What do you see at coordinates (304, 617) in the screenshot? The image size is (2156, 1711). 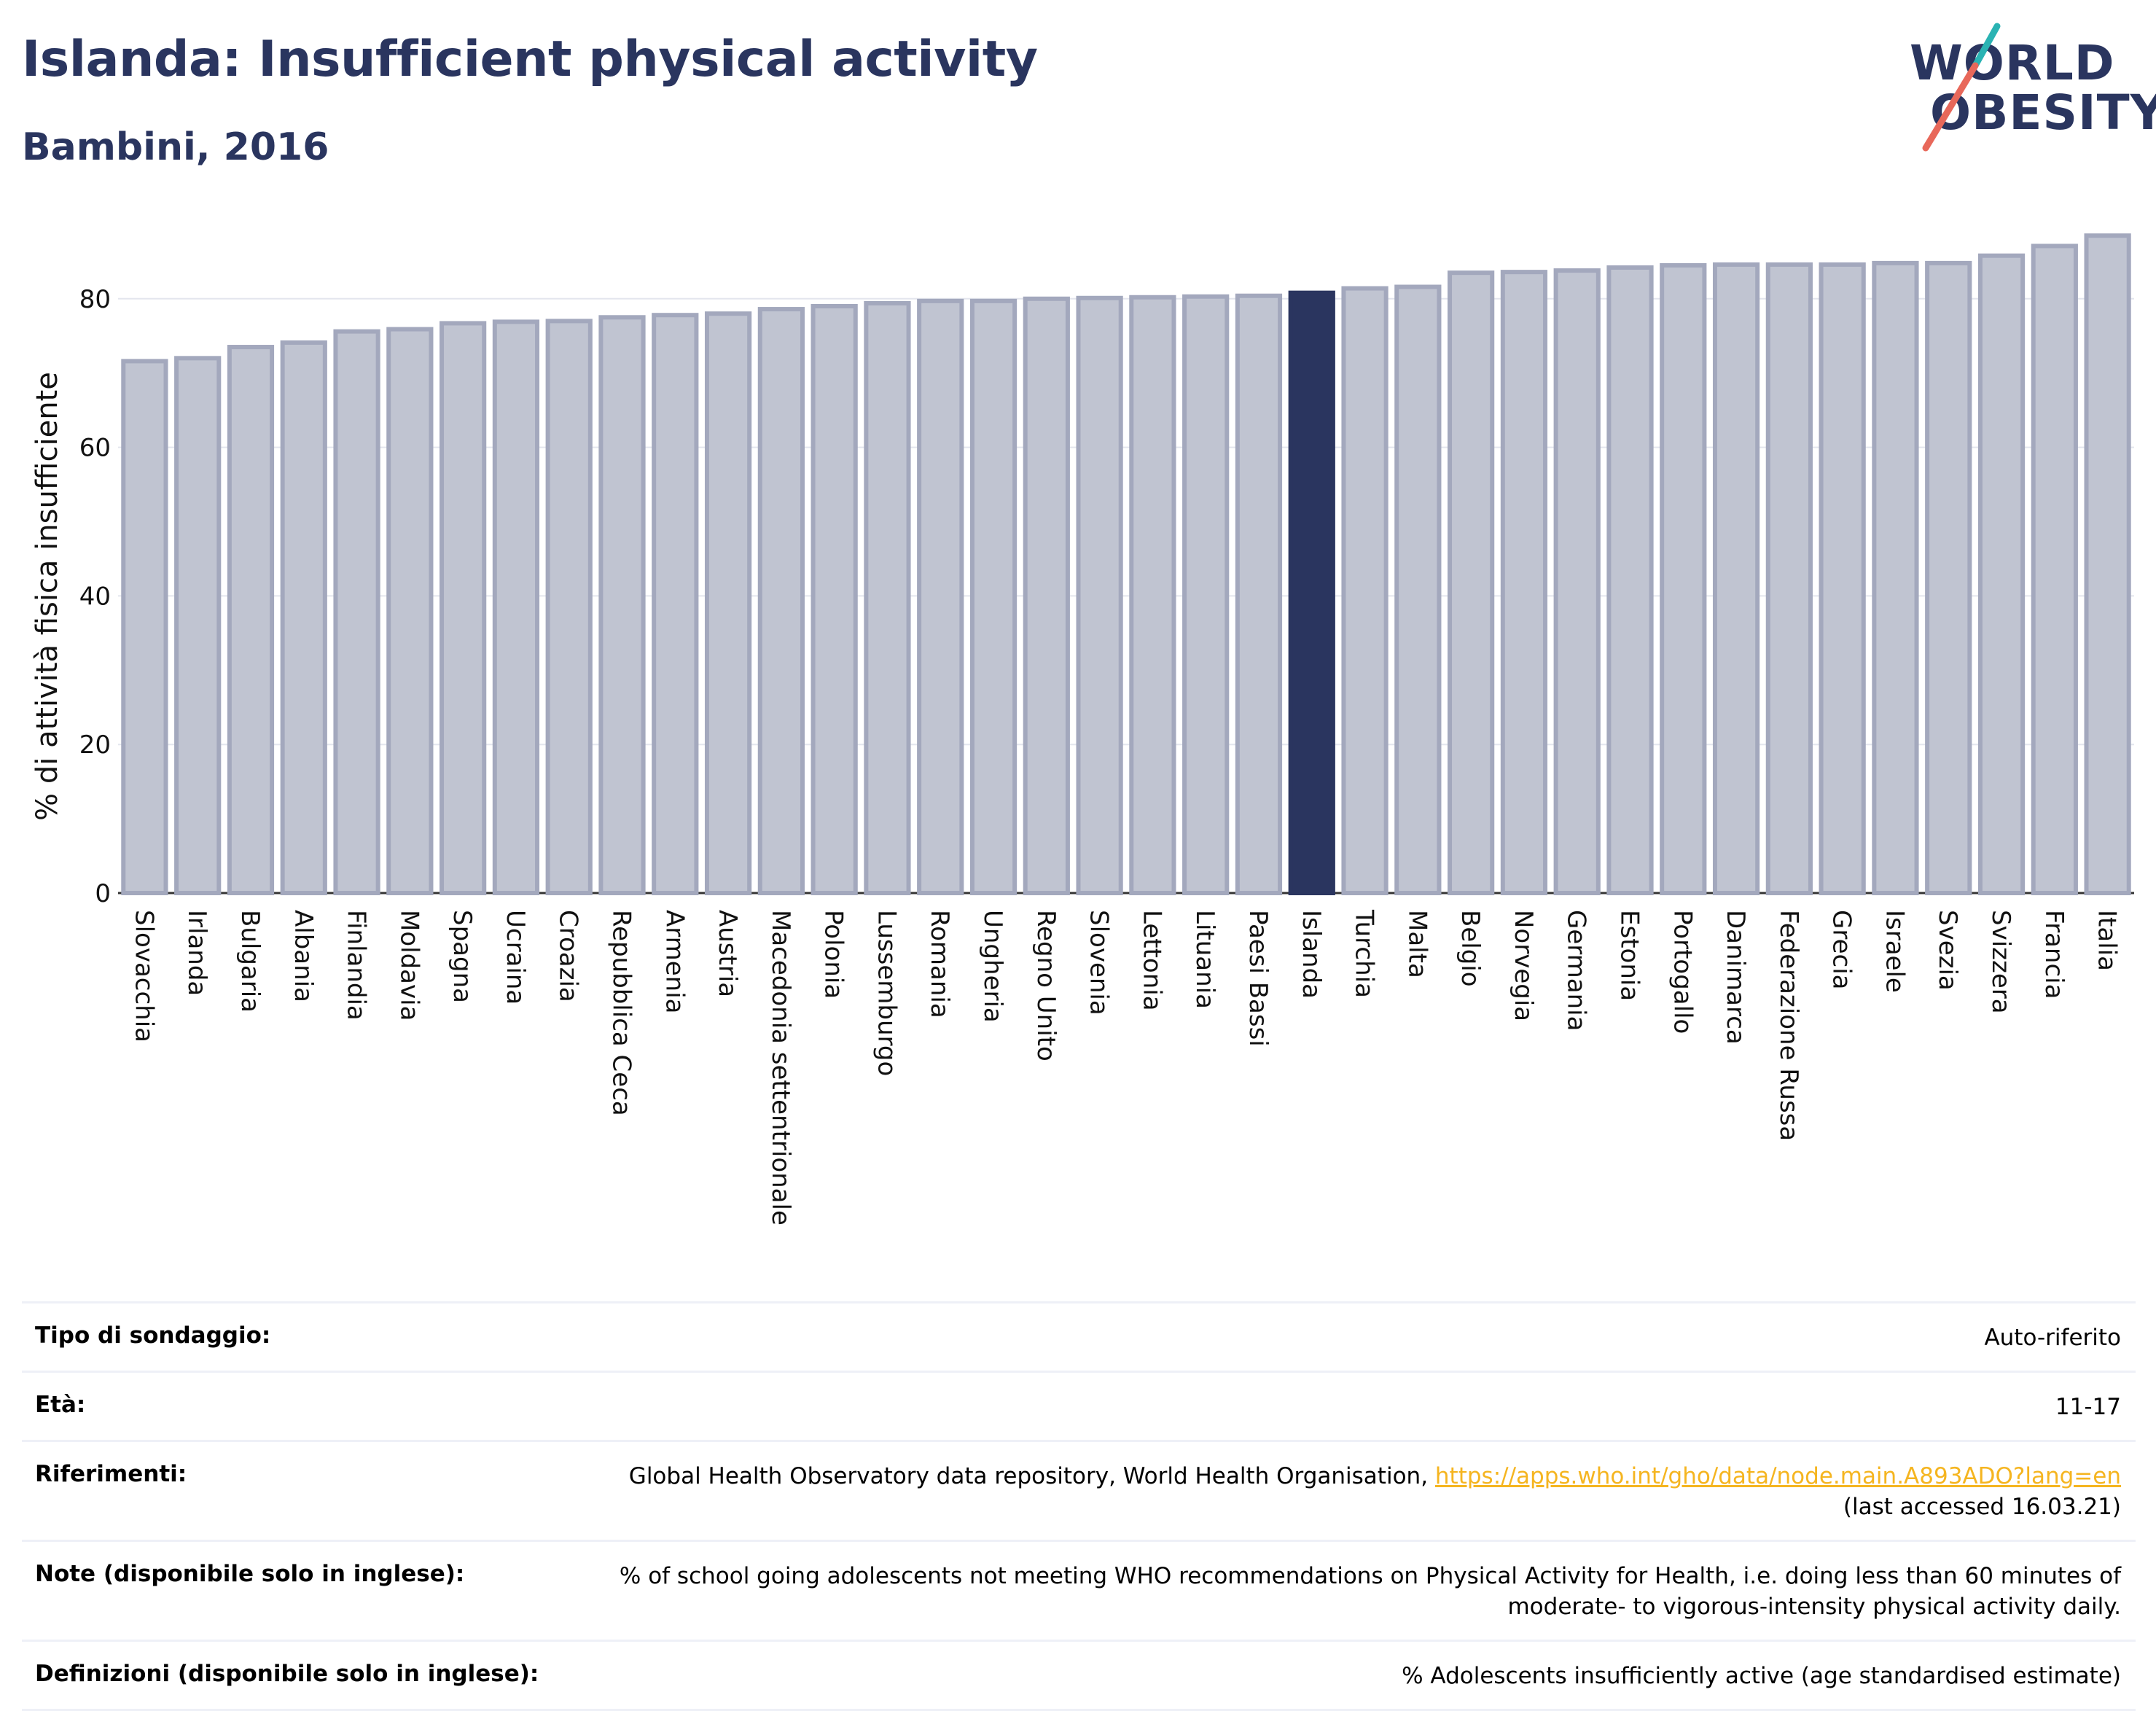 I see `bar-albania` at bounding box center [304, 617].